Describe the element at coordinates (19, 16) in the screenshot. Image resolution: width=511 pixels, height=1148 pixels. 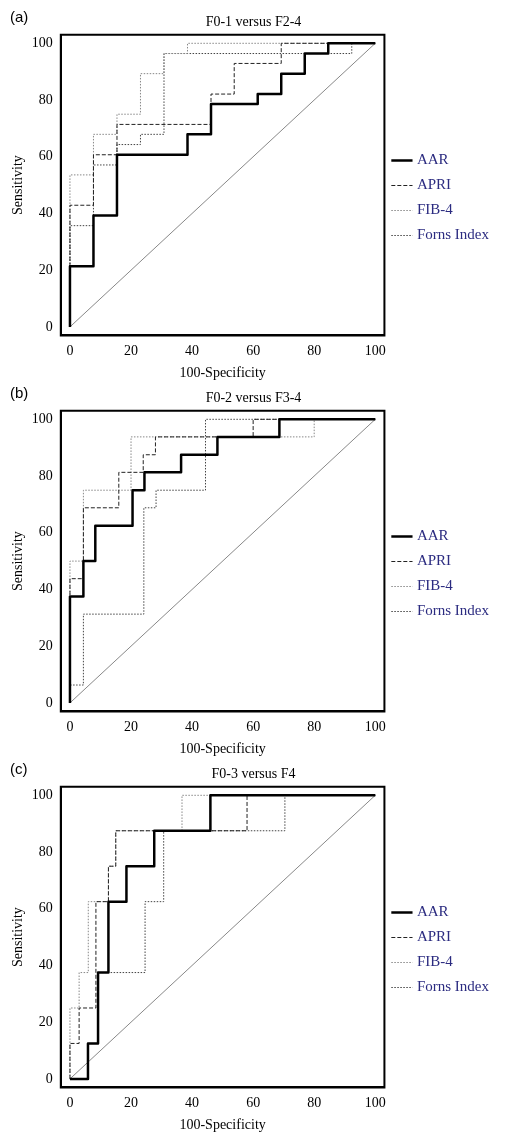
I see `text: (a)` at that location.